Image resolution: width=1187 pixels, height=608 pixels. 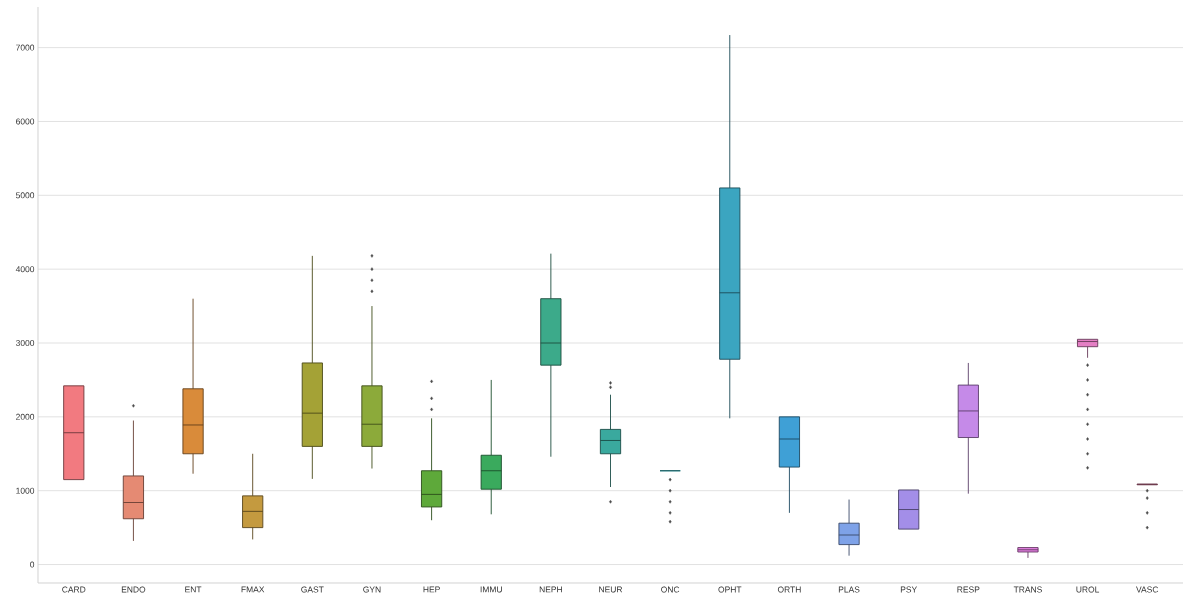 What do you see at coordinates (431, 589) in the screenshot?
I see `x-tick-label: HEP` at bounding box center [431, 589].